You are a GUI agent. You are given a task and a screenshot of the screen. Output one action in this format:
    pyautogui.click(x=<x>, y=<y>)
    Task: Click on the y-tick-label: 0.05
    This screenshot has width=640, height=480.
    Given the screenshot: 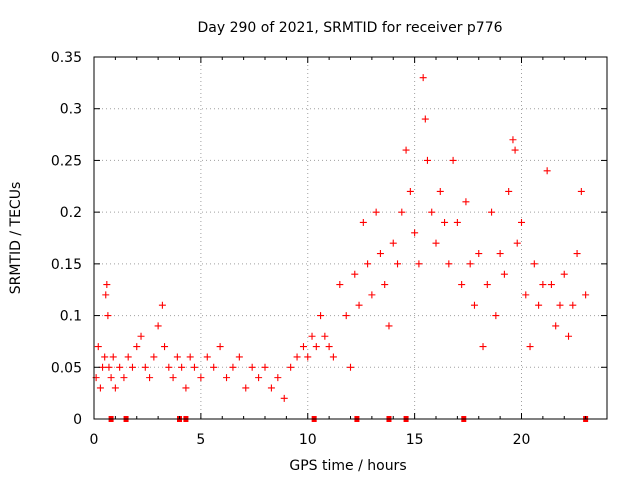 What is the action you would take?
    pyautogui.click(x=66, y=368)
    